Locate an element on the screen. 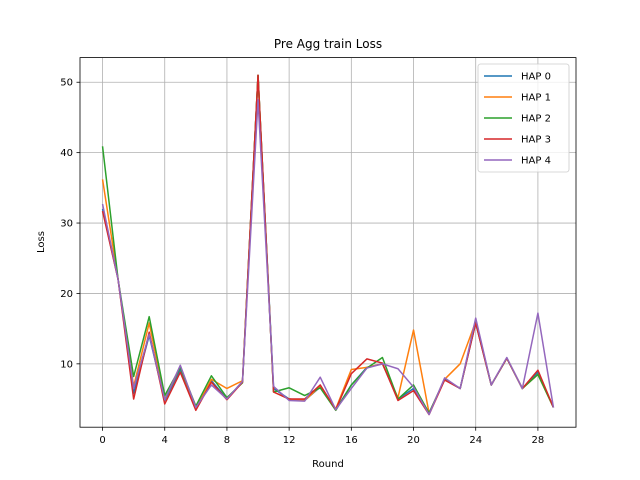 The width and height of the screenshot is (640, 480). y-tick-label: 10 is located at coordinates (66, 364).